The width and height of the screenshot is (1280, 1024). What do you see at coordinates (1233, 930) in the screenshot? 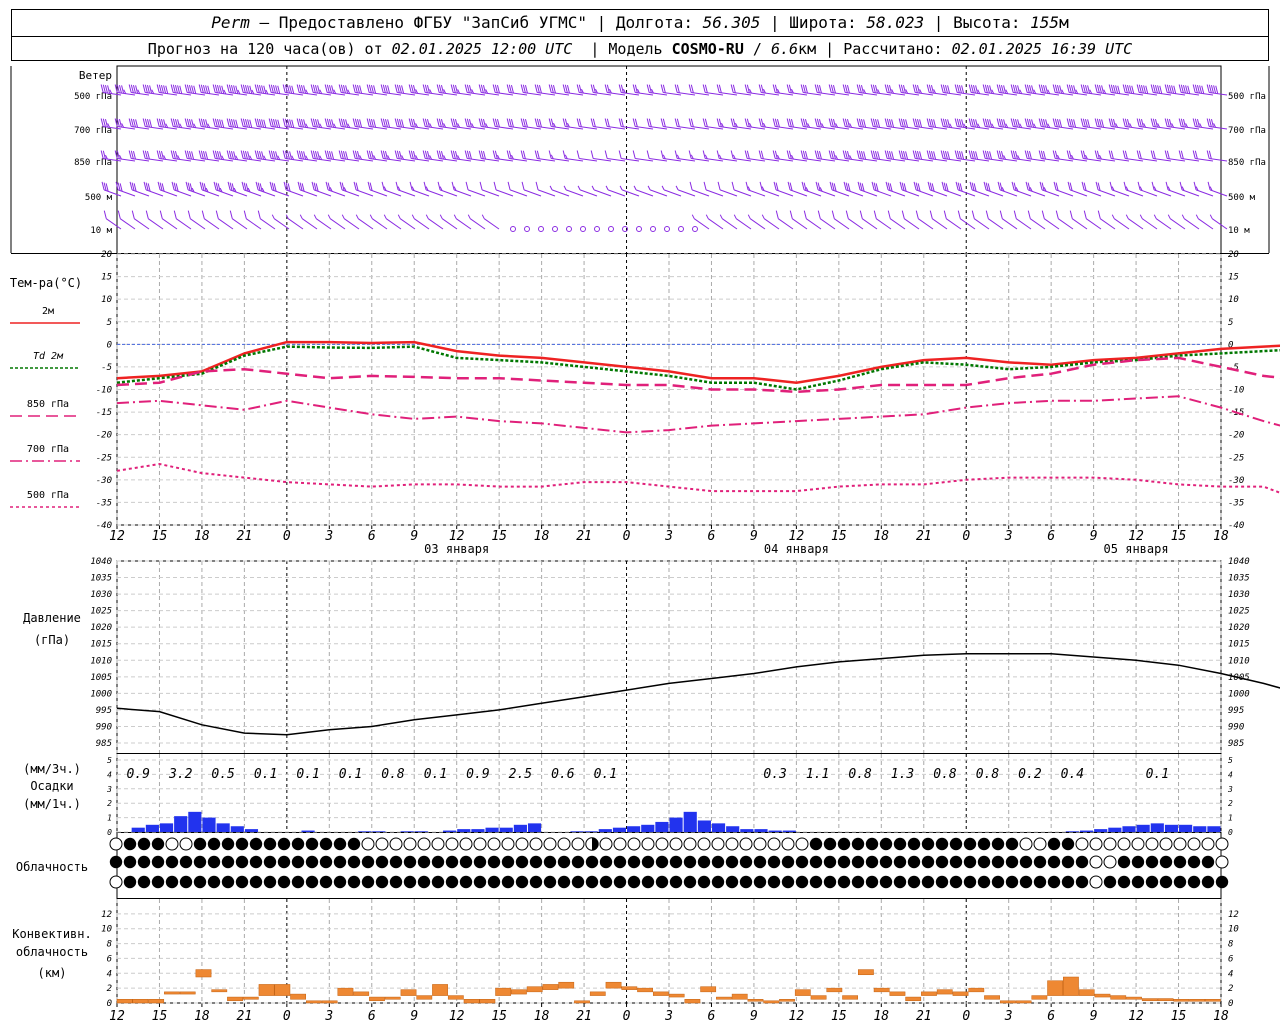
I see `conv-ytick-right: 10` at bounding box center [1233, 930].